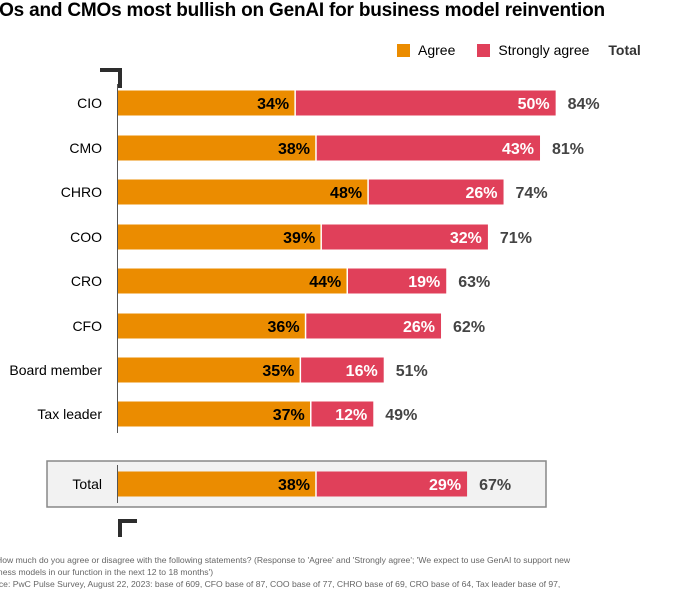  I want to click on legend-swatch-strongly-agree, so click(484, 50).